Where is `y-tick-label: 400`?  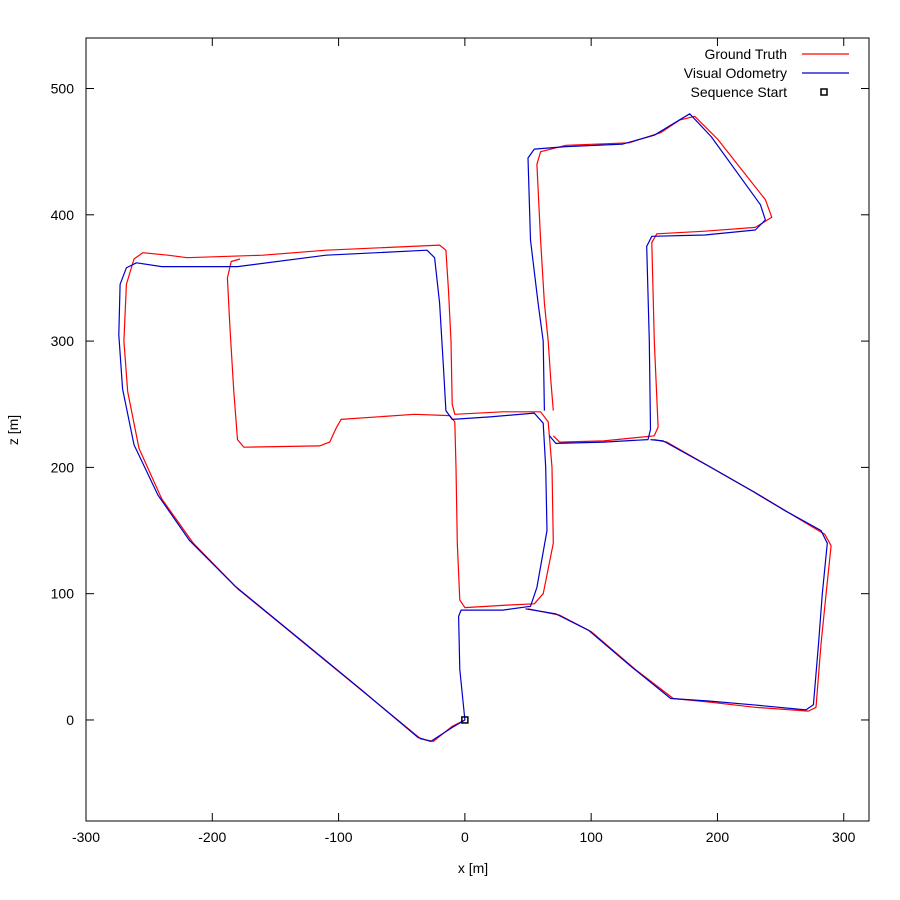
y-tick-label: 400 is located at coordinates (63, 215).